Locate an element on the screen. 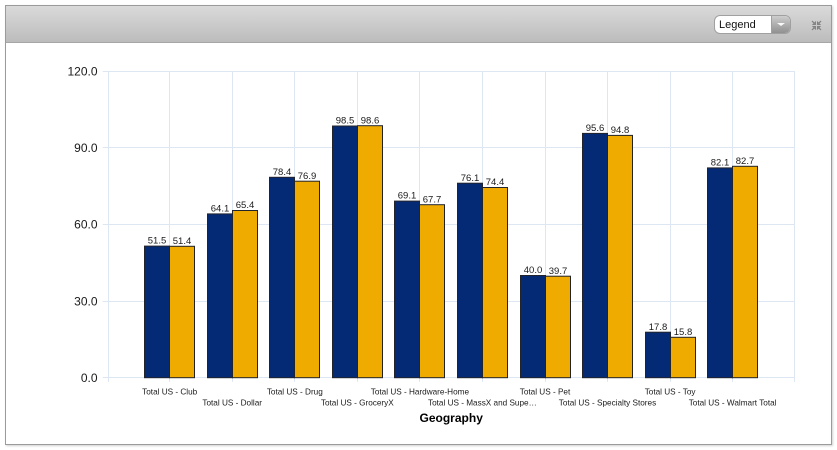  svg-text: Total US - Walmart Total is located at coordinates (733, 403).